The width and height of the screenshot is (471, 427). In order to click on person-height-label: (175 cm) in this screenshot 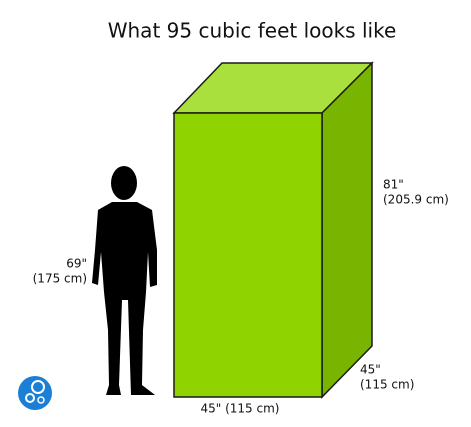, I will do `click(60, 279)`.